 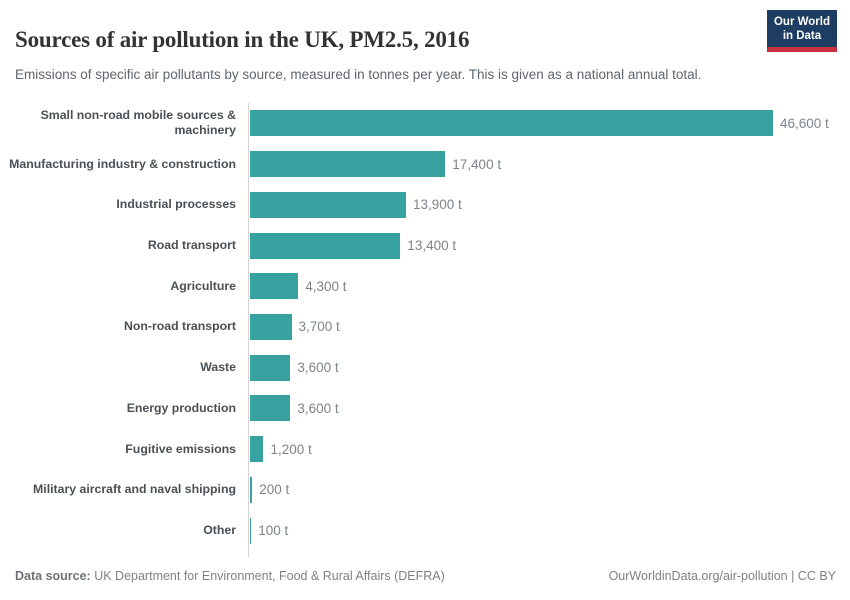 What do you see at coordinates (543, 286) in the screenshot?
I see `bar-zone: 4,300 t` at bounding box center [543, 286].